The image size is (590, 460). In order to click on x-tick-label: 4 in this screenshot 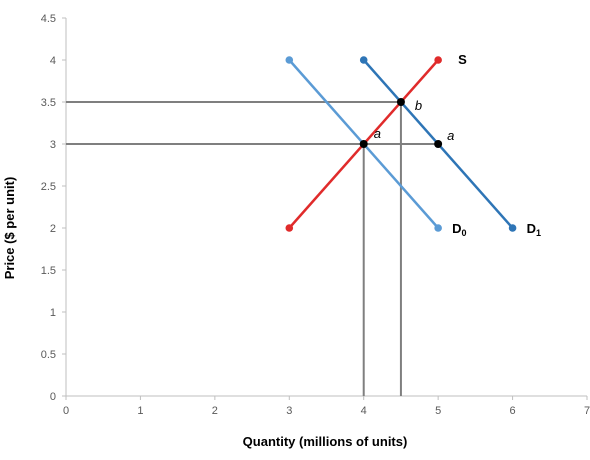, I will do `click(364, 411)`.